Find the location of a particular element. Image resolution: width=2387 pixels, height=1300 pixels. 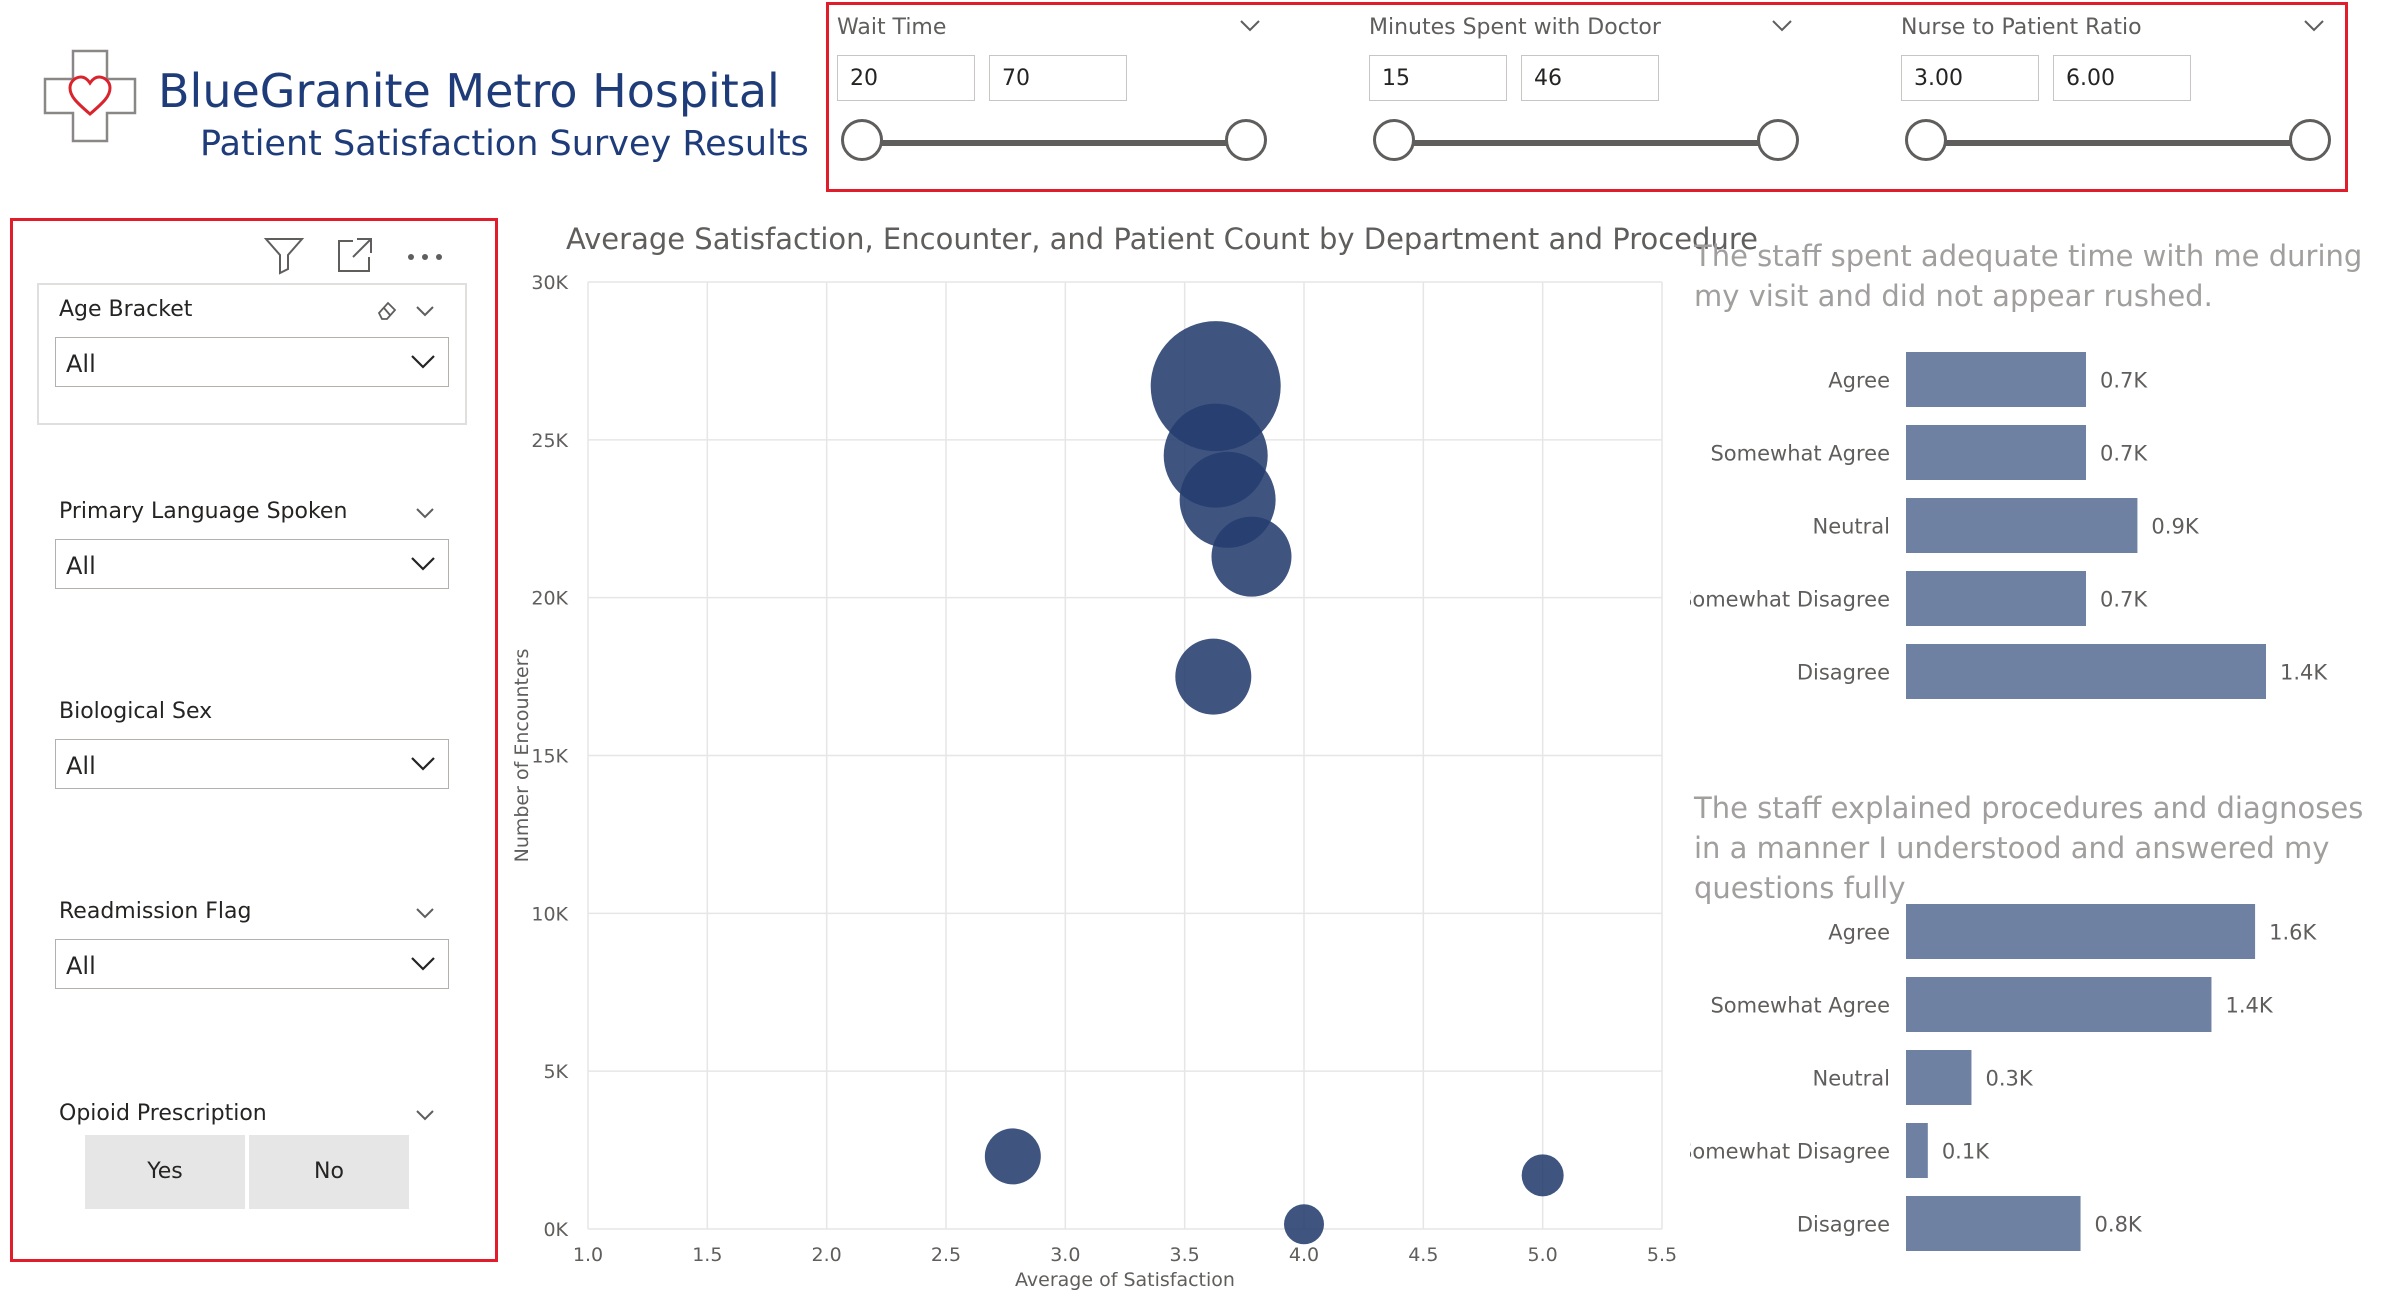

x-tick-label: 5.0 is located at coordinates (1543, 1255).